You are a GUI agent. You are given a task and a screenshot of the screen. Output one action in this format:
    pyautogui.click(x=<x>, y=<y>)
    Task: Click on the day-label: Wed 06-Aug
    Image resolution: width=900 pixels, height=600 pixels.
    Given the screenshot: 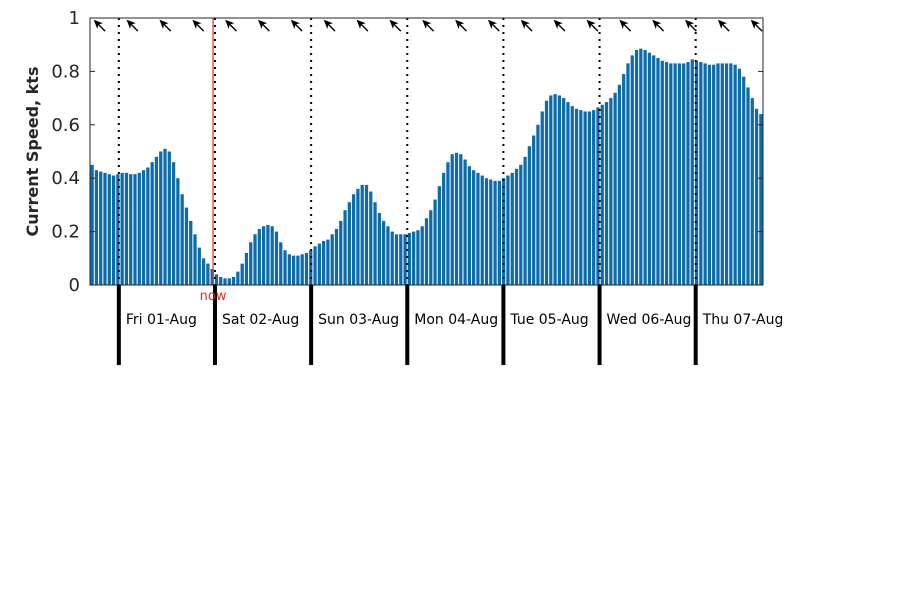 What is the action you would take?
    pyautogui.click(x=649, y=320)
    